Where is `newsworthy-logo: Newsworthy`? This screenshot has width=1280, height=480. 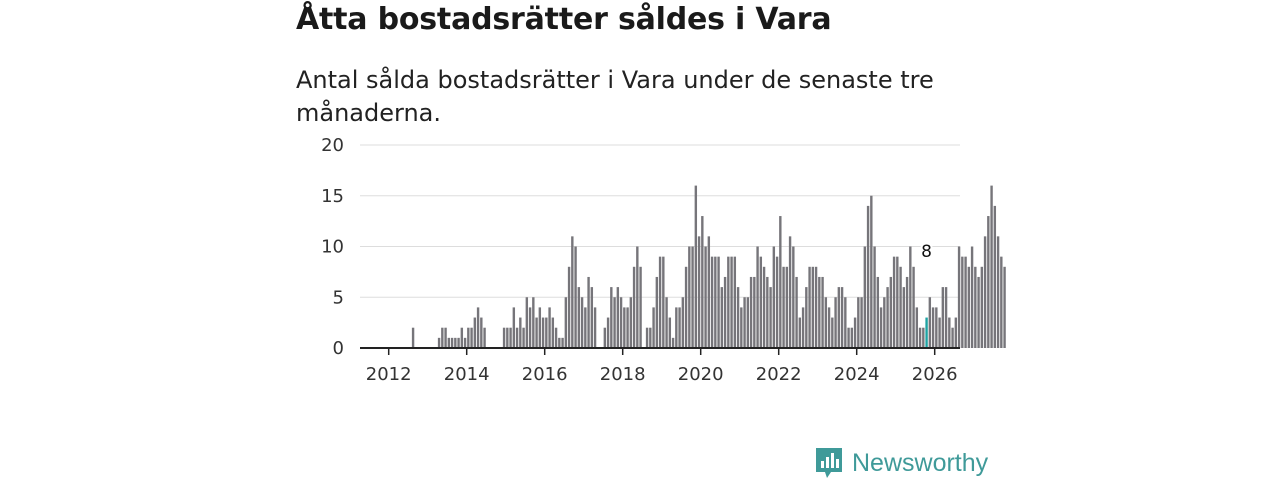
newsworthy-logo: Newsworthy is located at coordinates (901, 463).